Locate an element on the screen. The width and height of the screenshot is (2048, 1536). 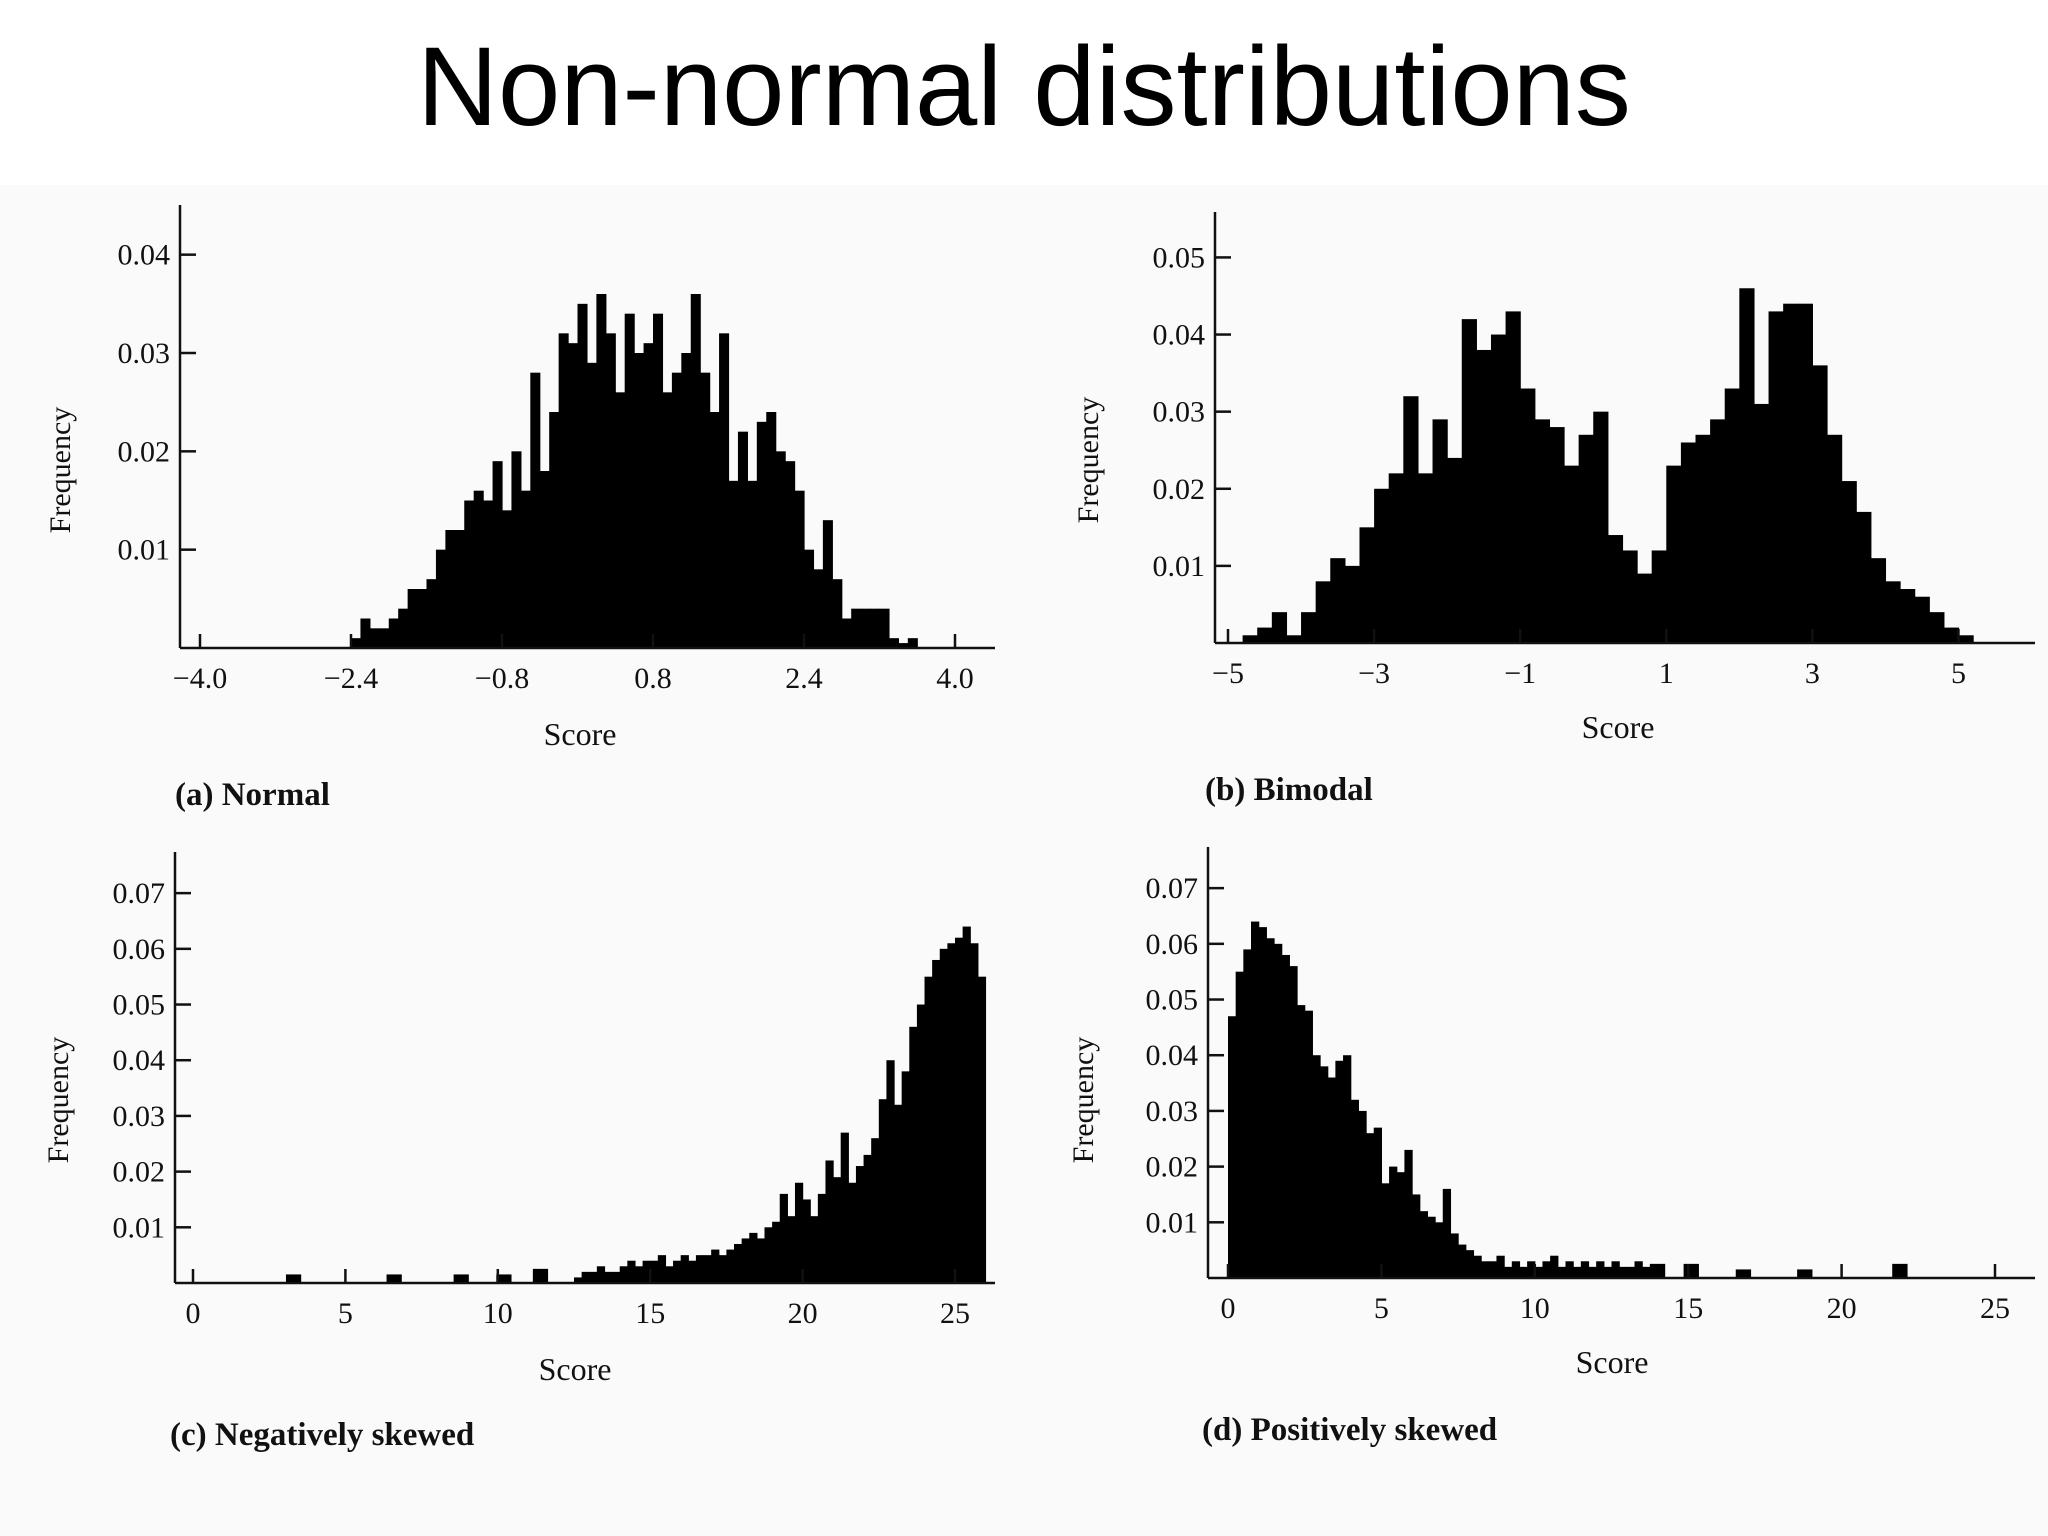
y-tick-label: 0.04 is located at coordinates (144, 255).